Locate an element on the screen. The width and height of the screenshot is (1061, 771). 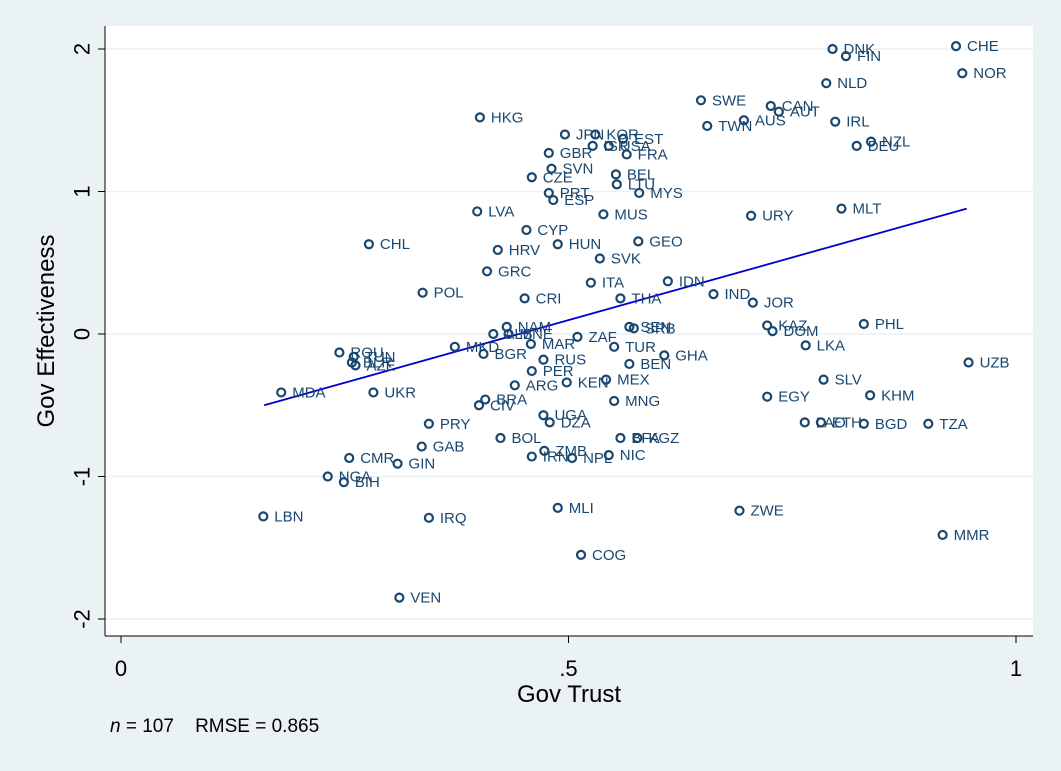
data-point-cri is located at coordinates (524, 298).